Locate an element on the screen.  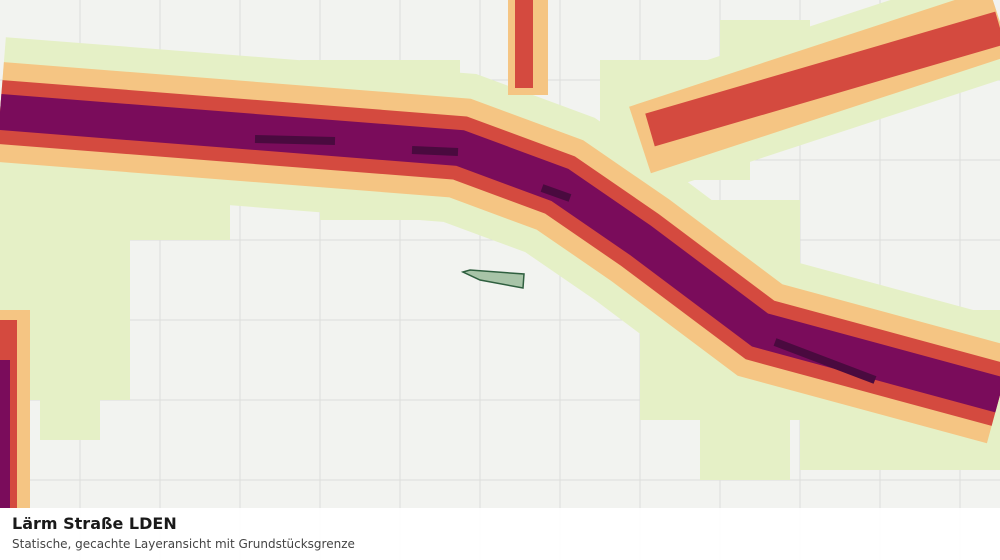
layer-title: Lärm Straße LDEN is located at coordinates (94, 523).